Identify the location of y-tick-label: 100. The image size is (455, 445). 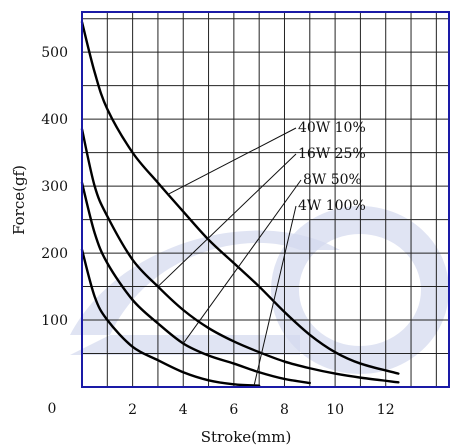
(54, 321).